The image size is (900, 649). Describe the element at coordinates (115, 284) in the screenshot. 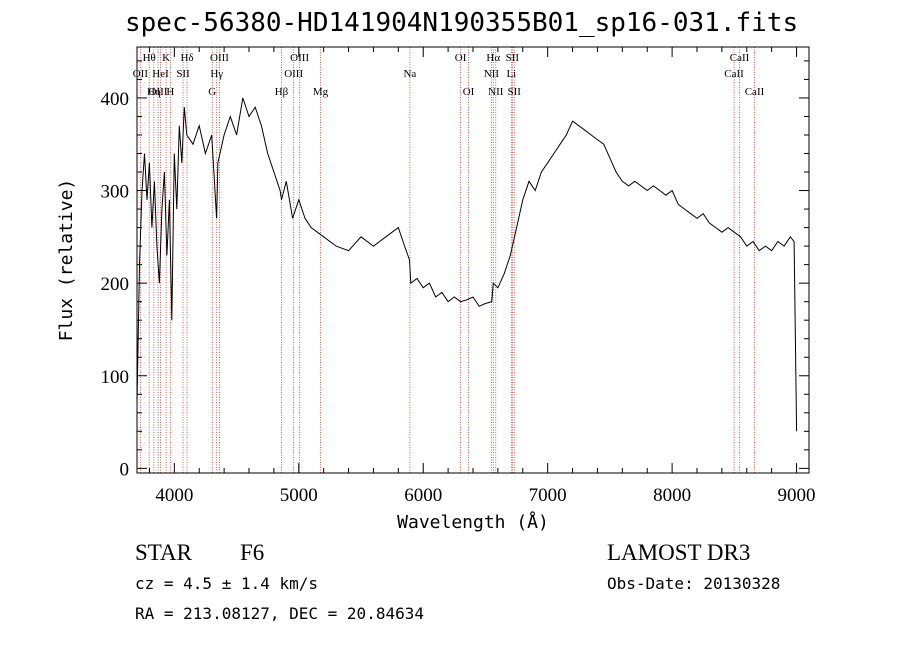

I see `y-tick-label: 200` at that location.